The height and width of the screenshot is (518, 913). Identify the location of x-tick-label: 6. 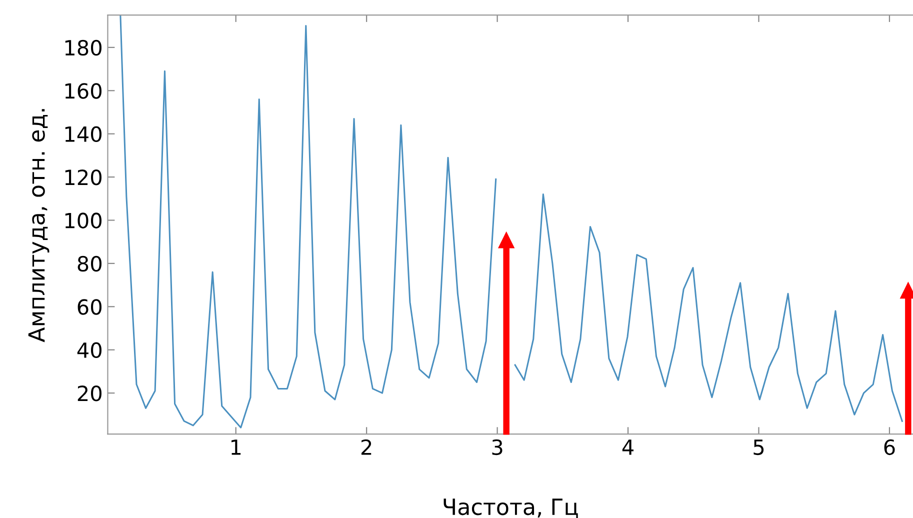
(889, 447).